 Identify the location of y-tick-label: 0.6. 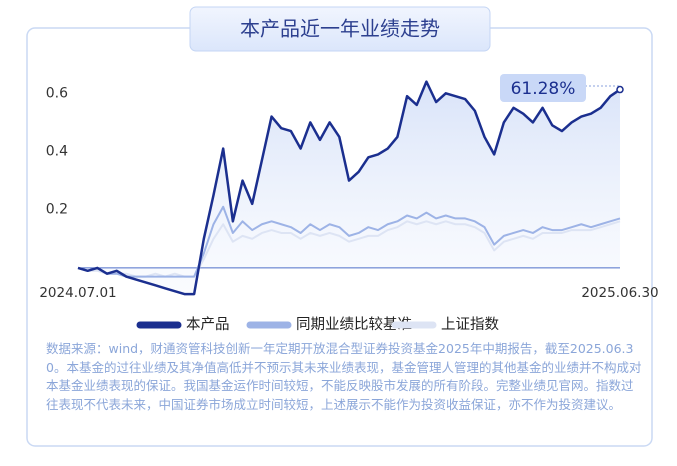
(57, 93).